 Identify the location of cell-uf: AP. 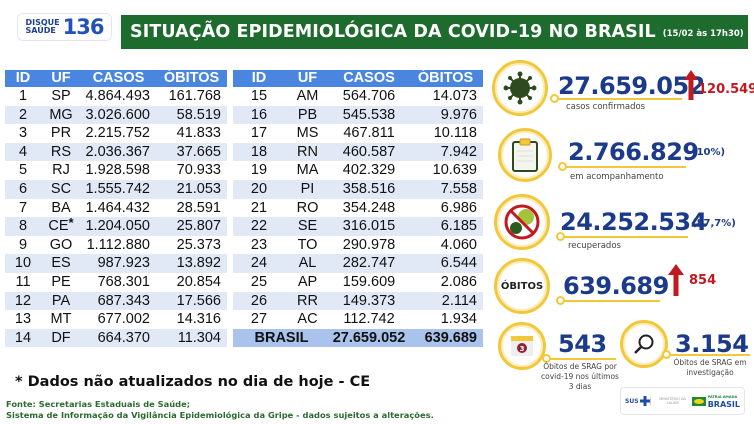
(307, 282).